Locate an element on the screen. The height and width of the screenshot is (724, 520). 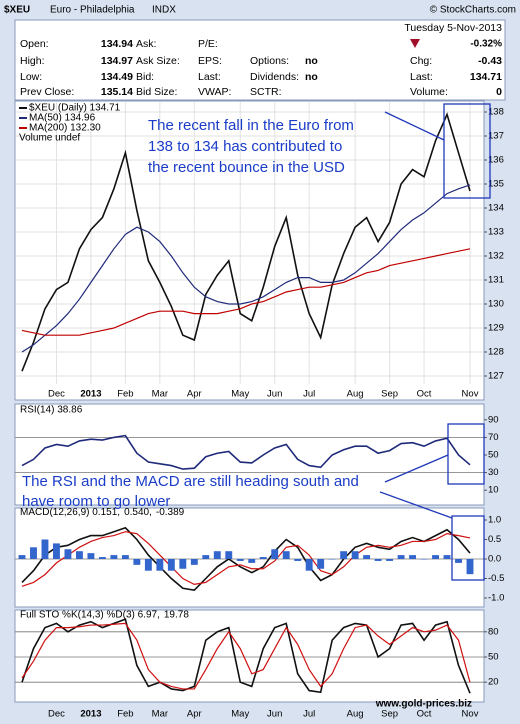
legend-label: MACD(12,26,9) 0.151, is located at coordinates (70, 512).